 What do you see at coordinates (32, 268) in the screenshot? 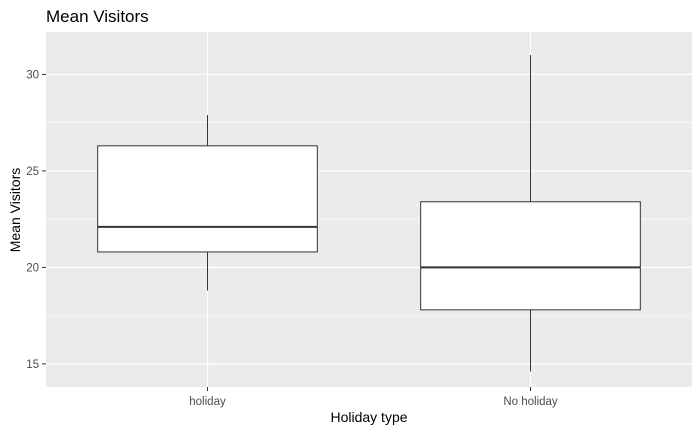
I see `y-tick-label: 20` at bounding box center [32, 268].